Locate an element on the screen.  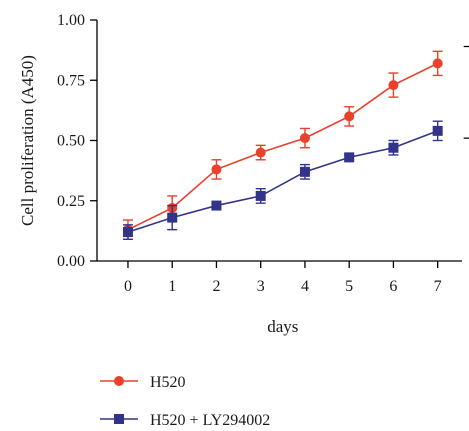
y-tick-label: 0.50 is located at coordinates (71, 141).